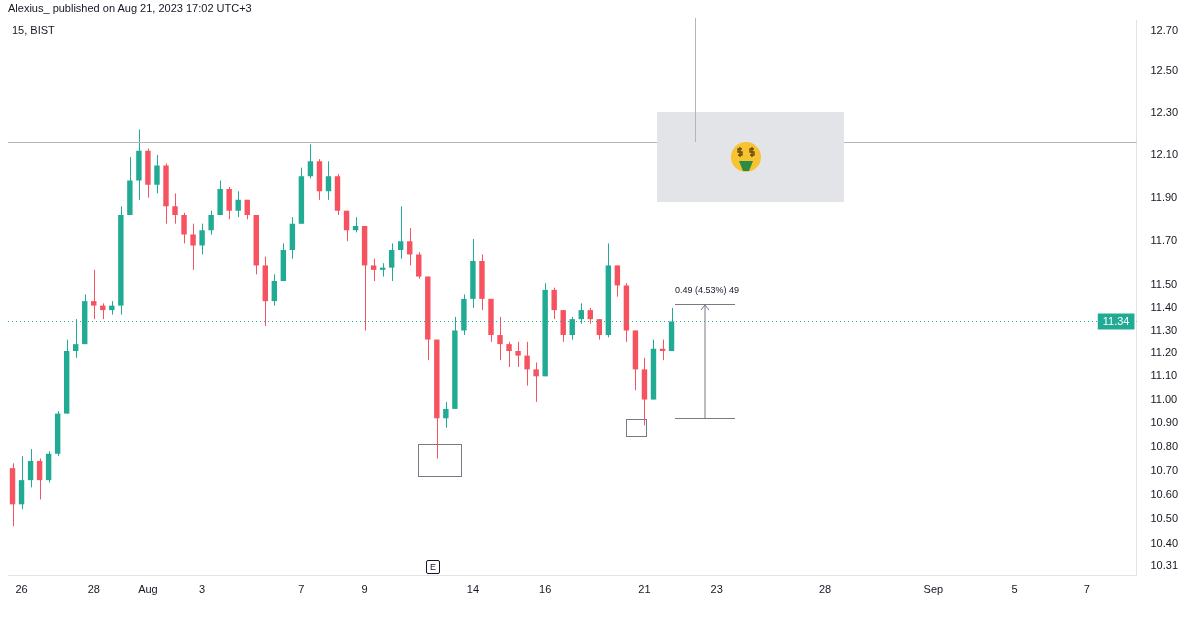 Image resolution: width=1200 pixels, height=623 pixels. I want to click on y-tick-label: 12.70, so click(1164, 29).